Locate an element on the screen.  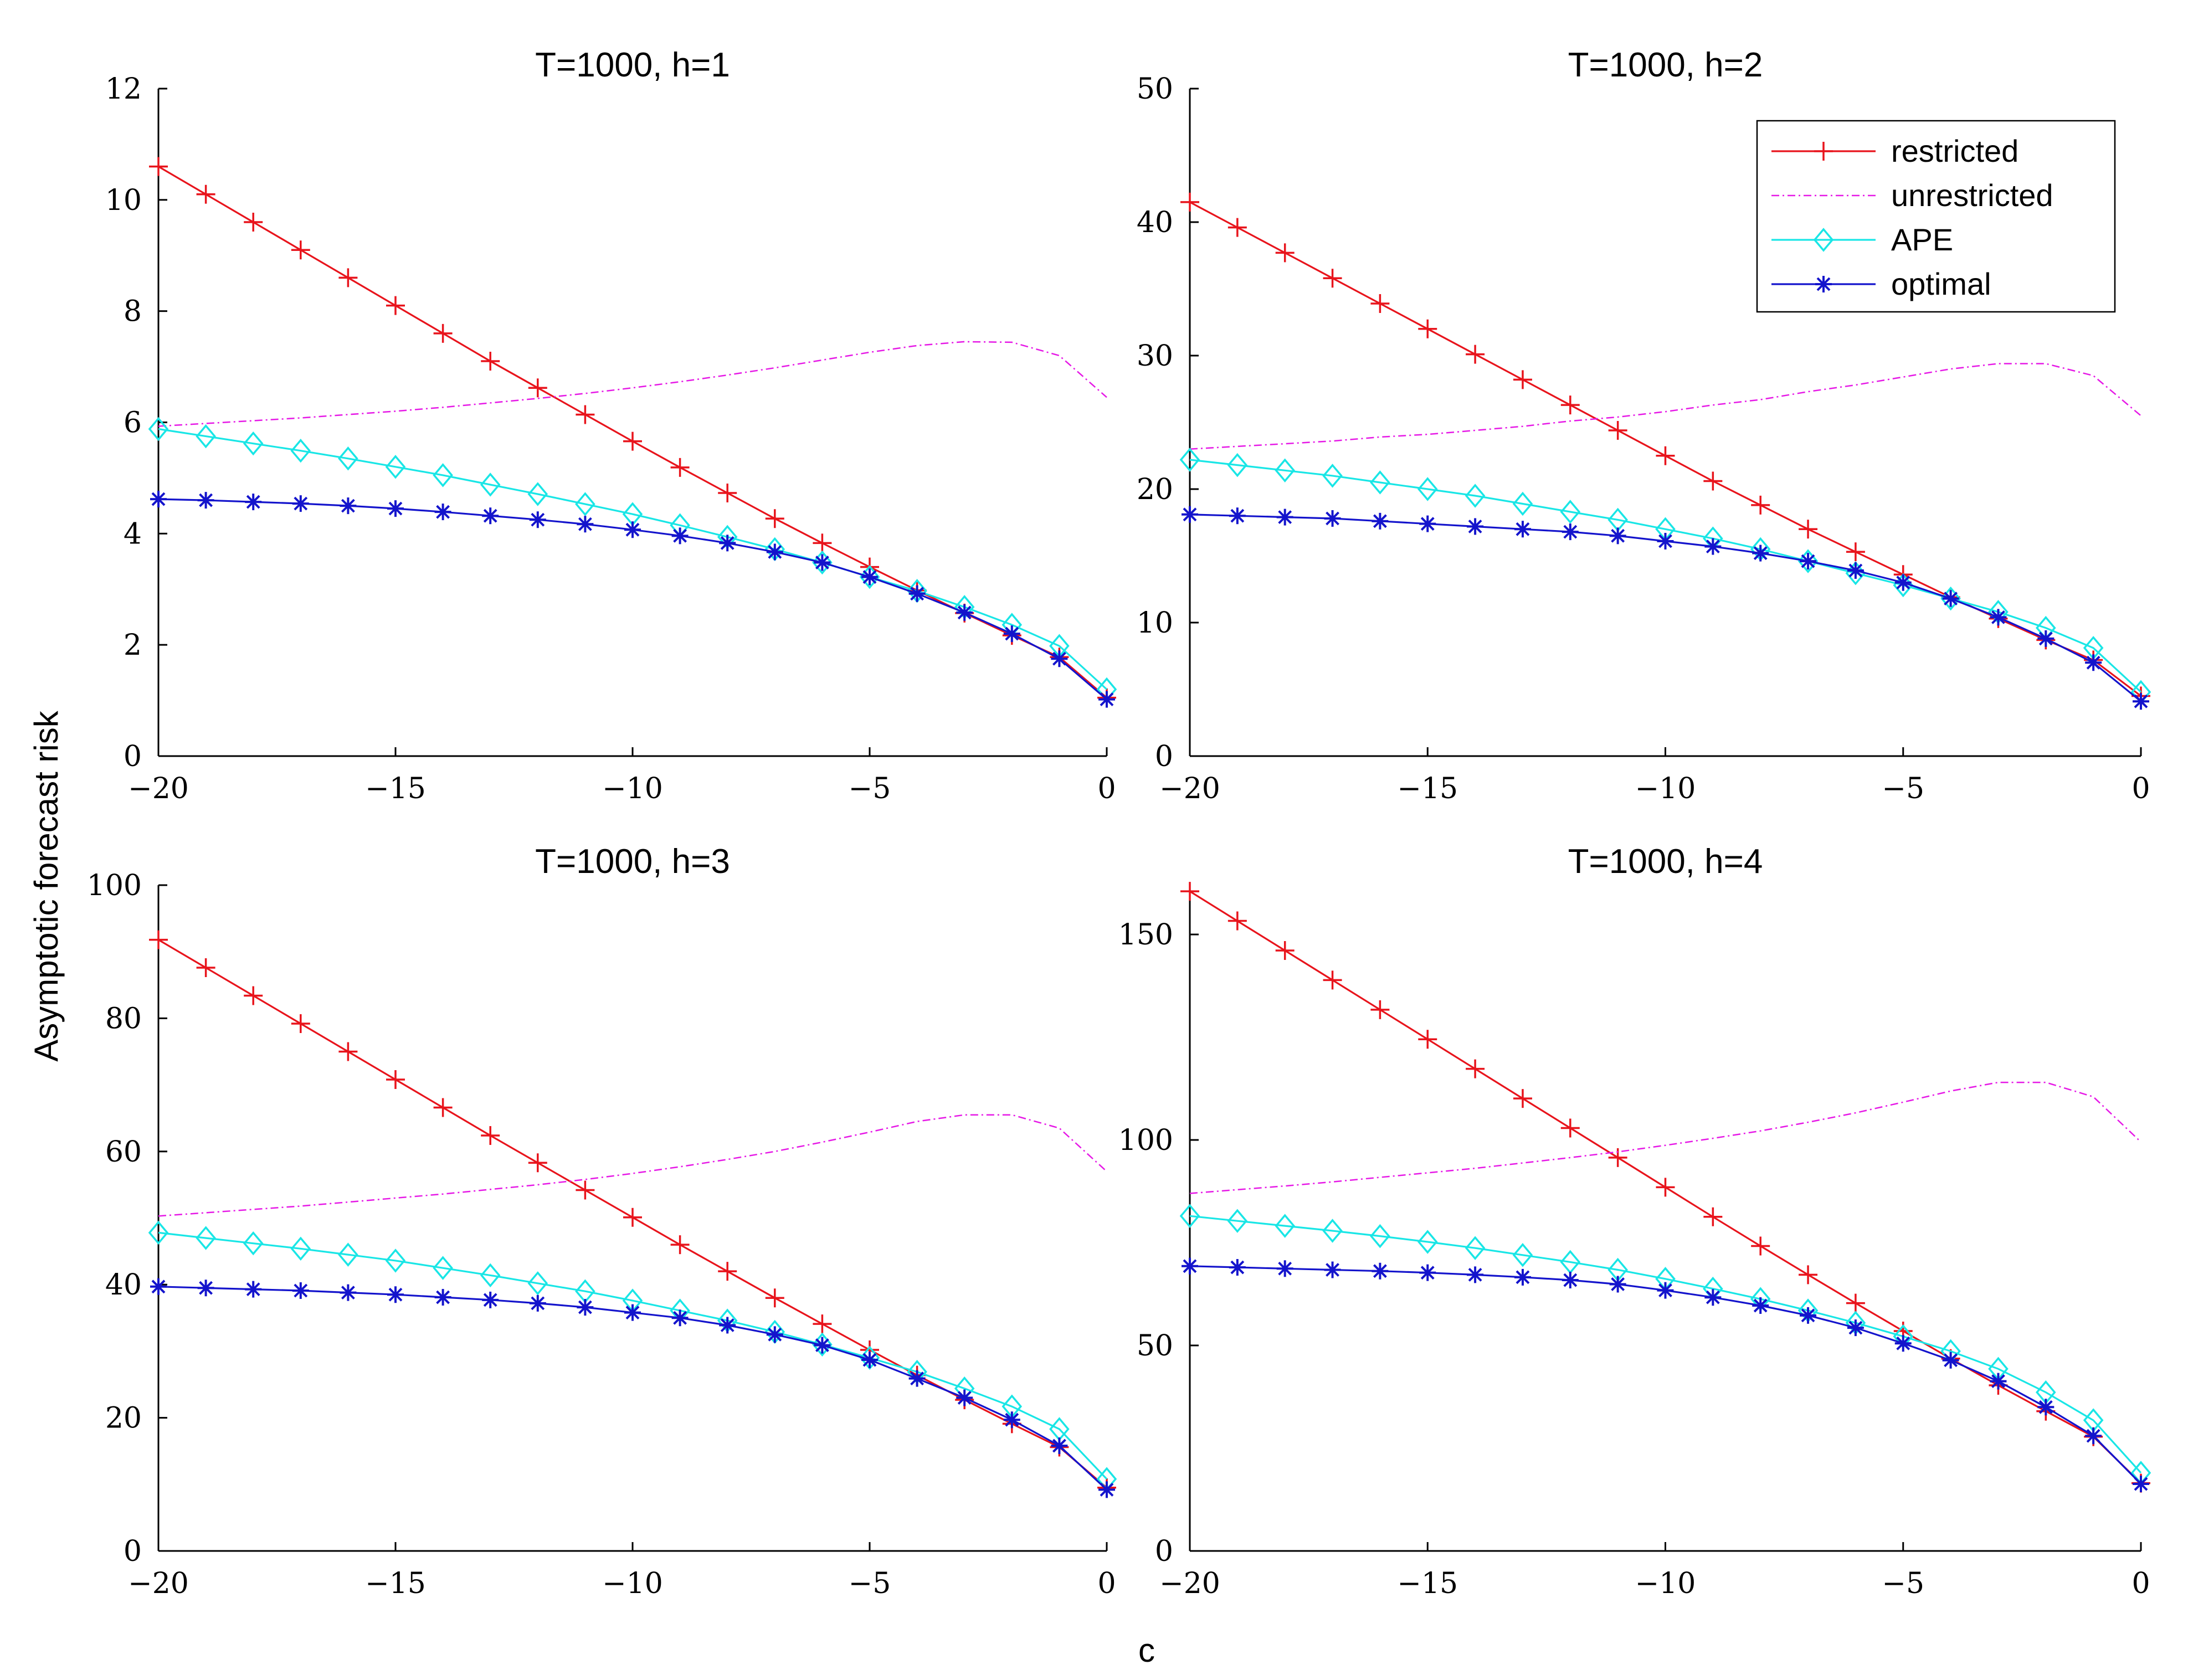
legend-label: restricted is located at coordinates (1955, 150).